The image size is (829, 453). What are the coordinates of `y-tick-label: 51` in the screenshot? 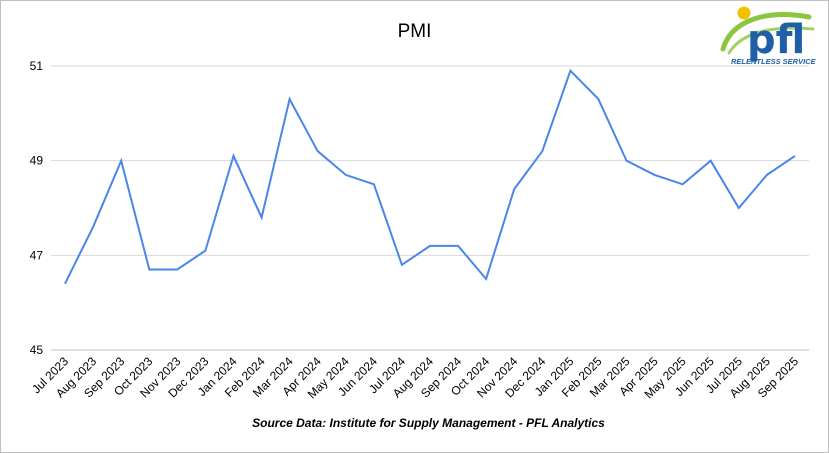 It's located at (37, 66).